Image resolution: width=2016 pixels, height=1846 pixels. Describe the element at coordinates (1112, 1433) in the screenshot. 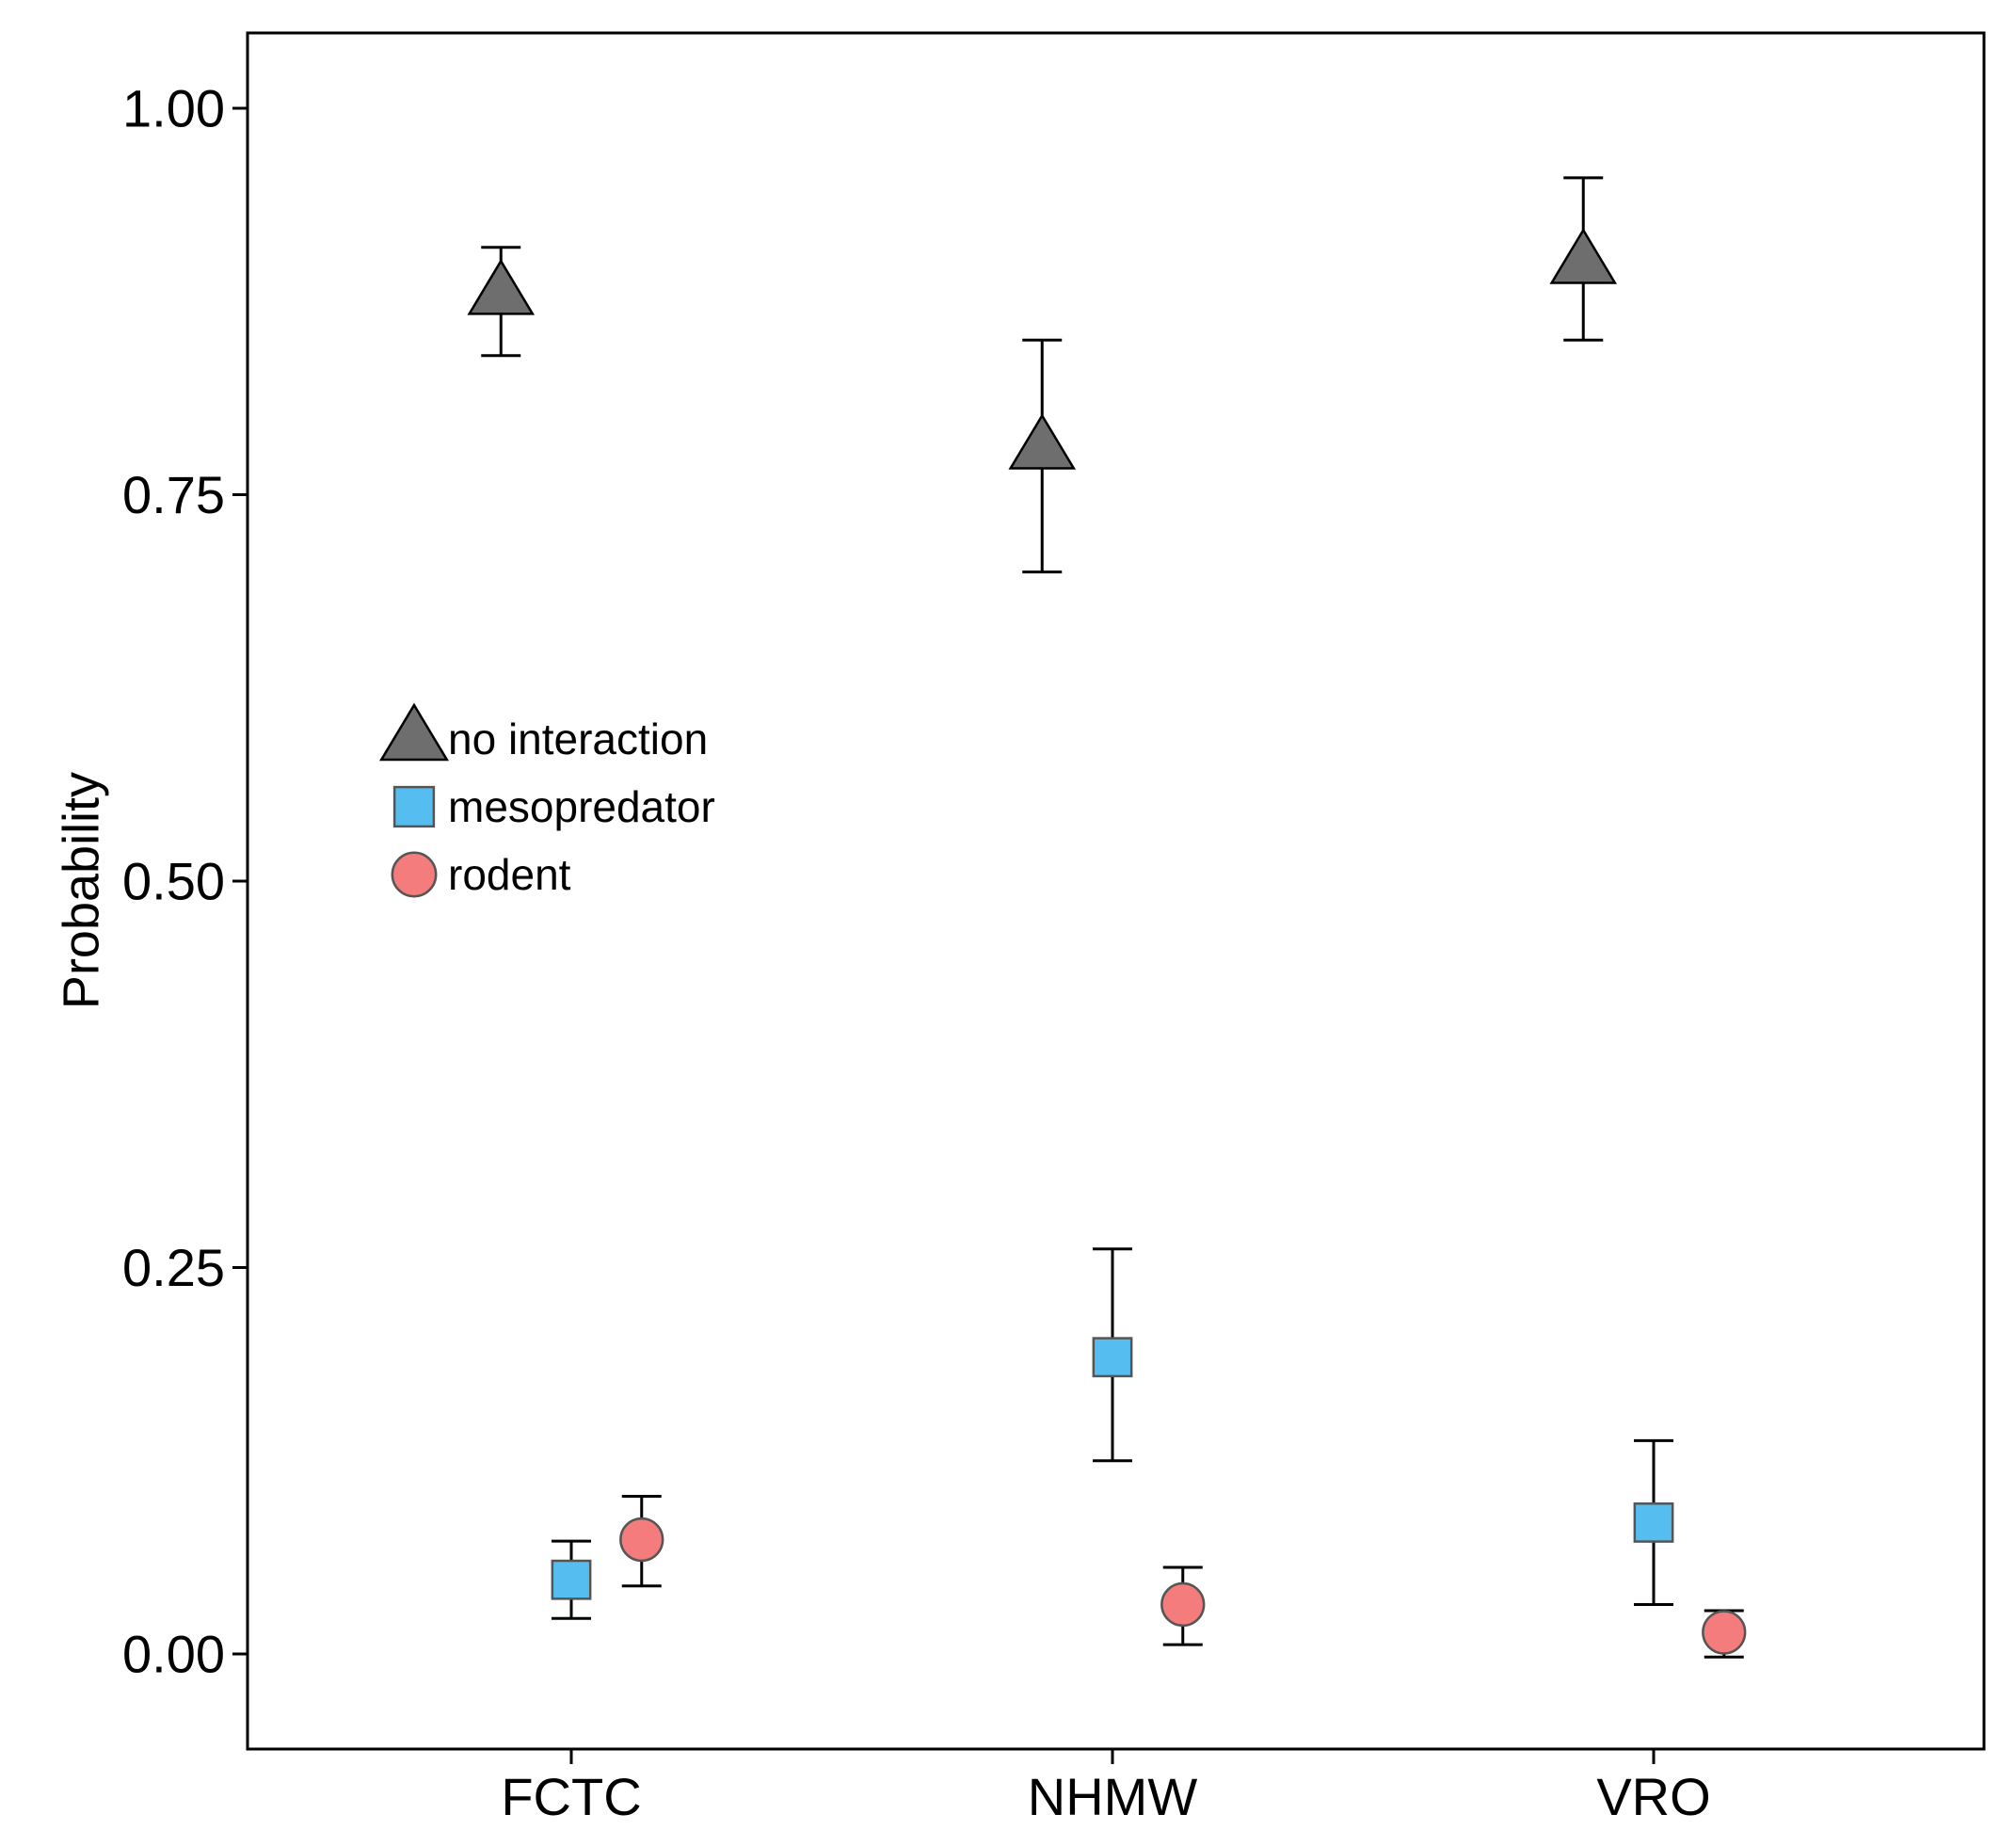

I see `series-mesopredator` at that location.